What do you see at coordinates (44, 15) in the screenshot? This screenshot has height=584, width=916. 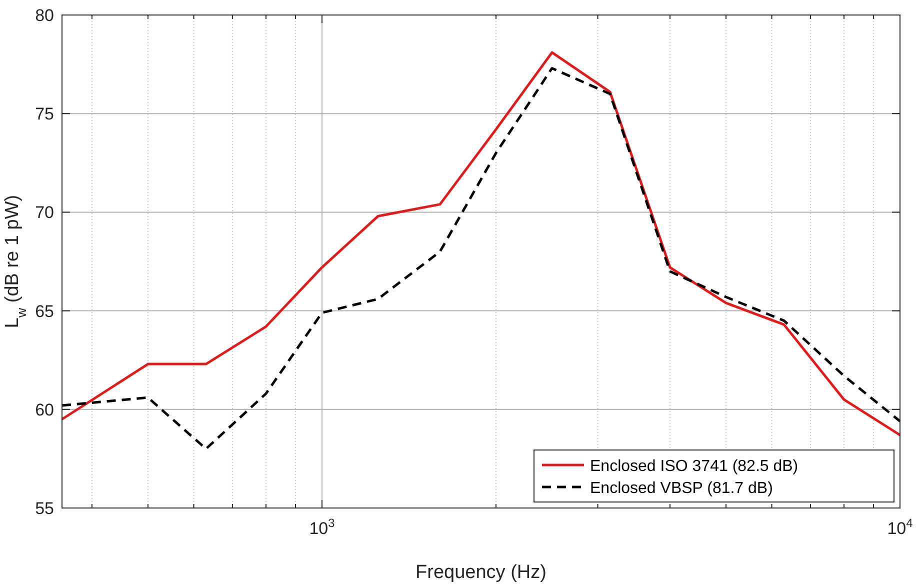 I see `y-tick-label: 80` at bounding box center [44, 15].